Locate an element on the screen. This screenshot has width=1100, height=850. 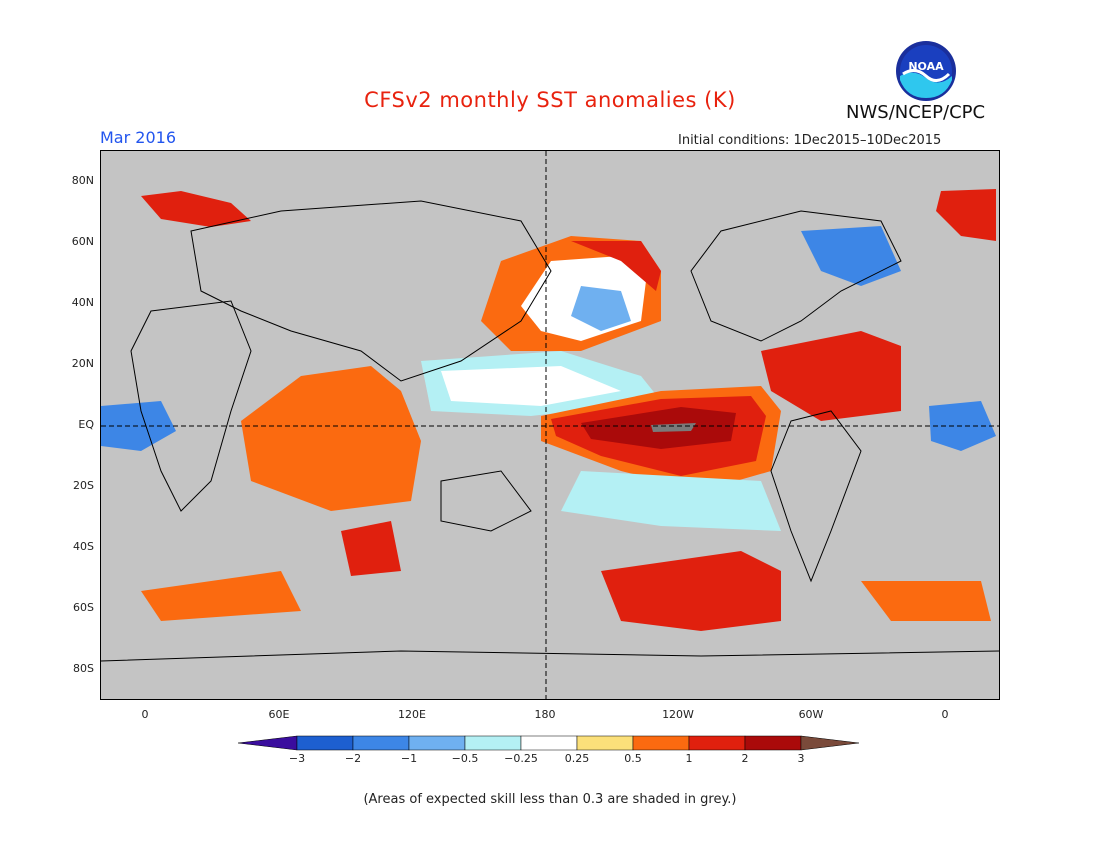
forecast-month: Mar 2016 is located at coordinates (138, 137).